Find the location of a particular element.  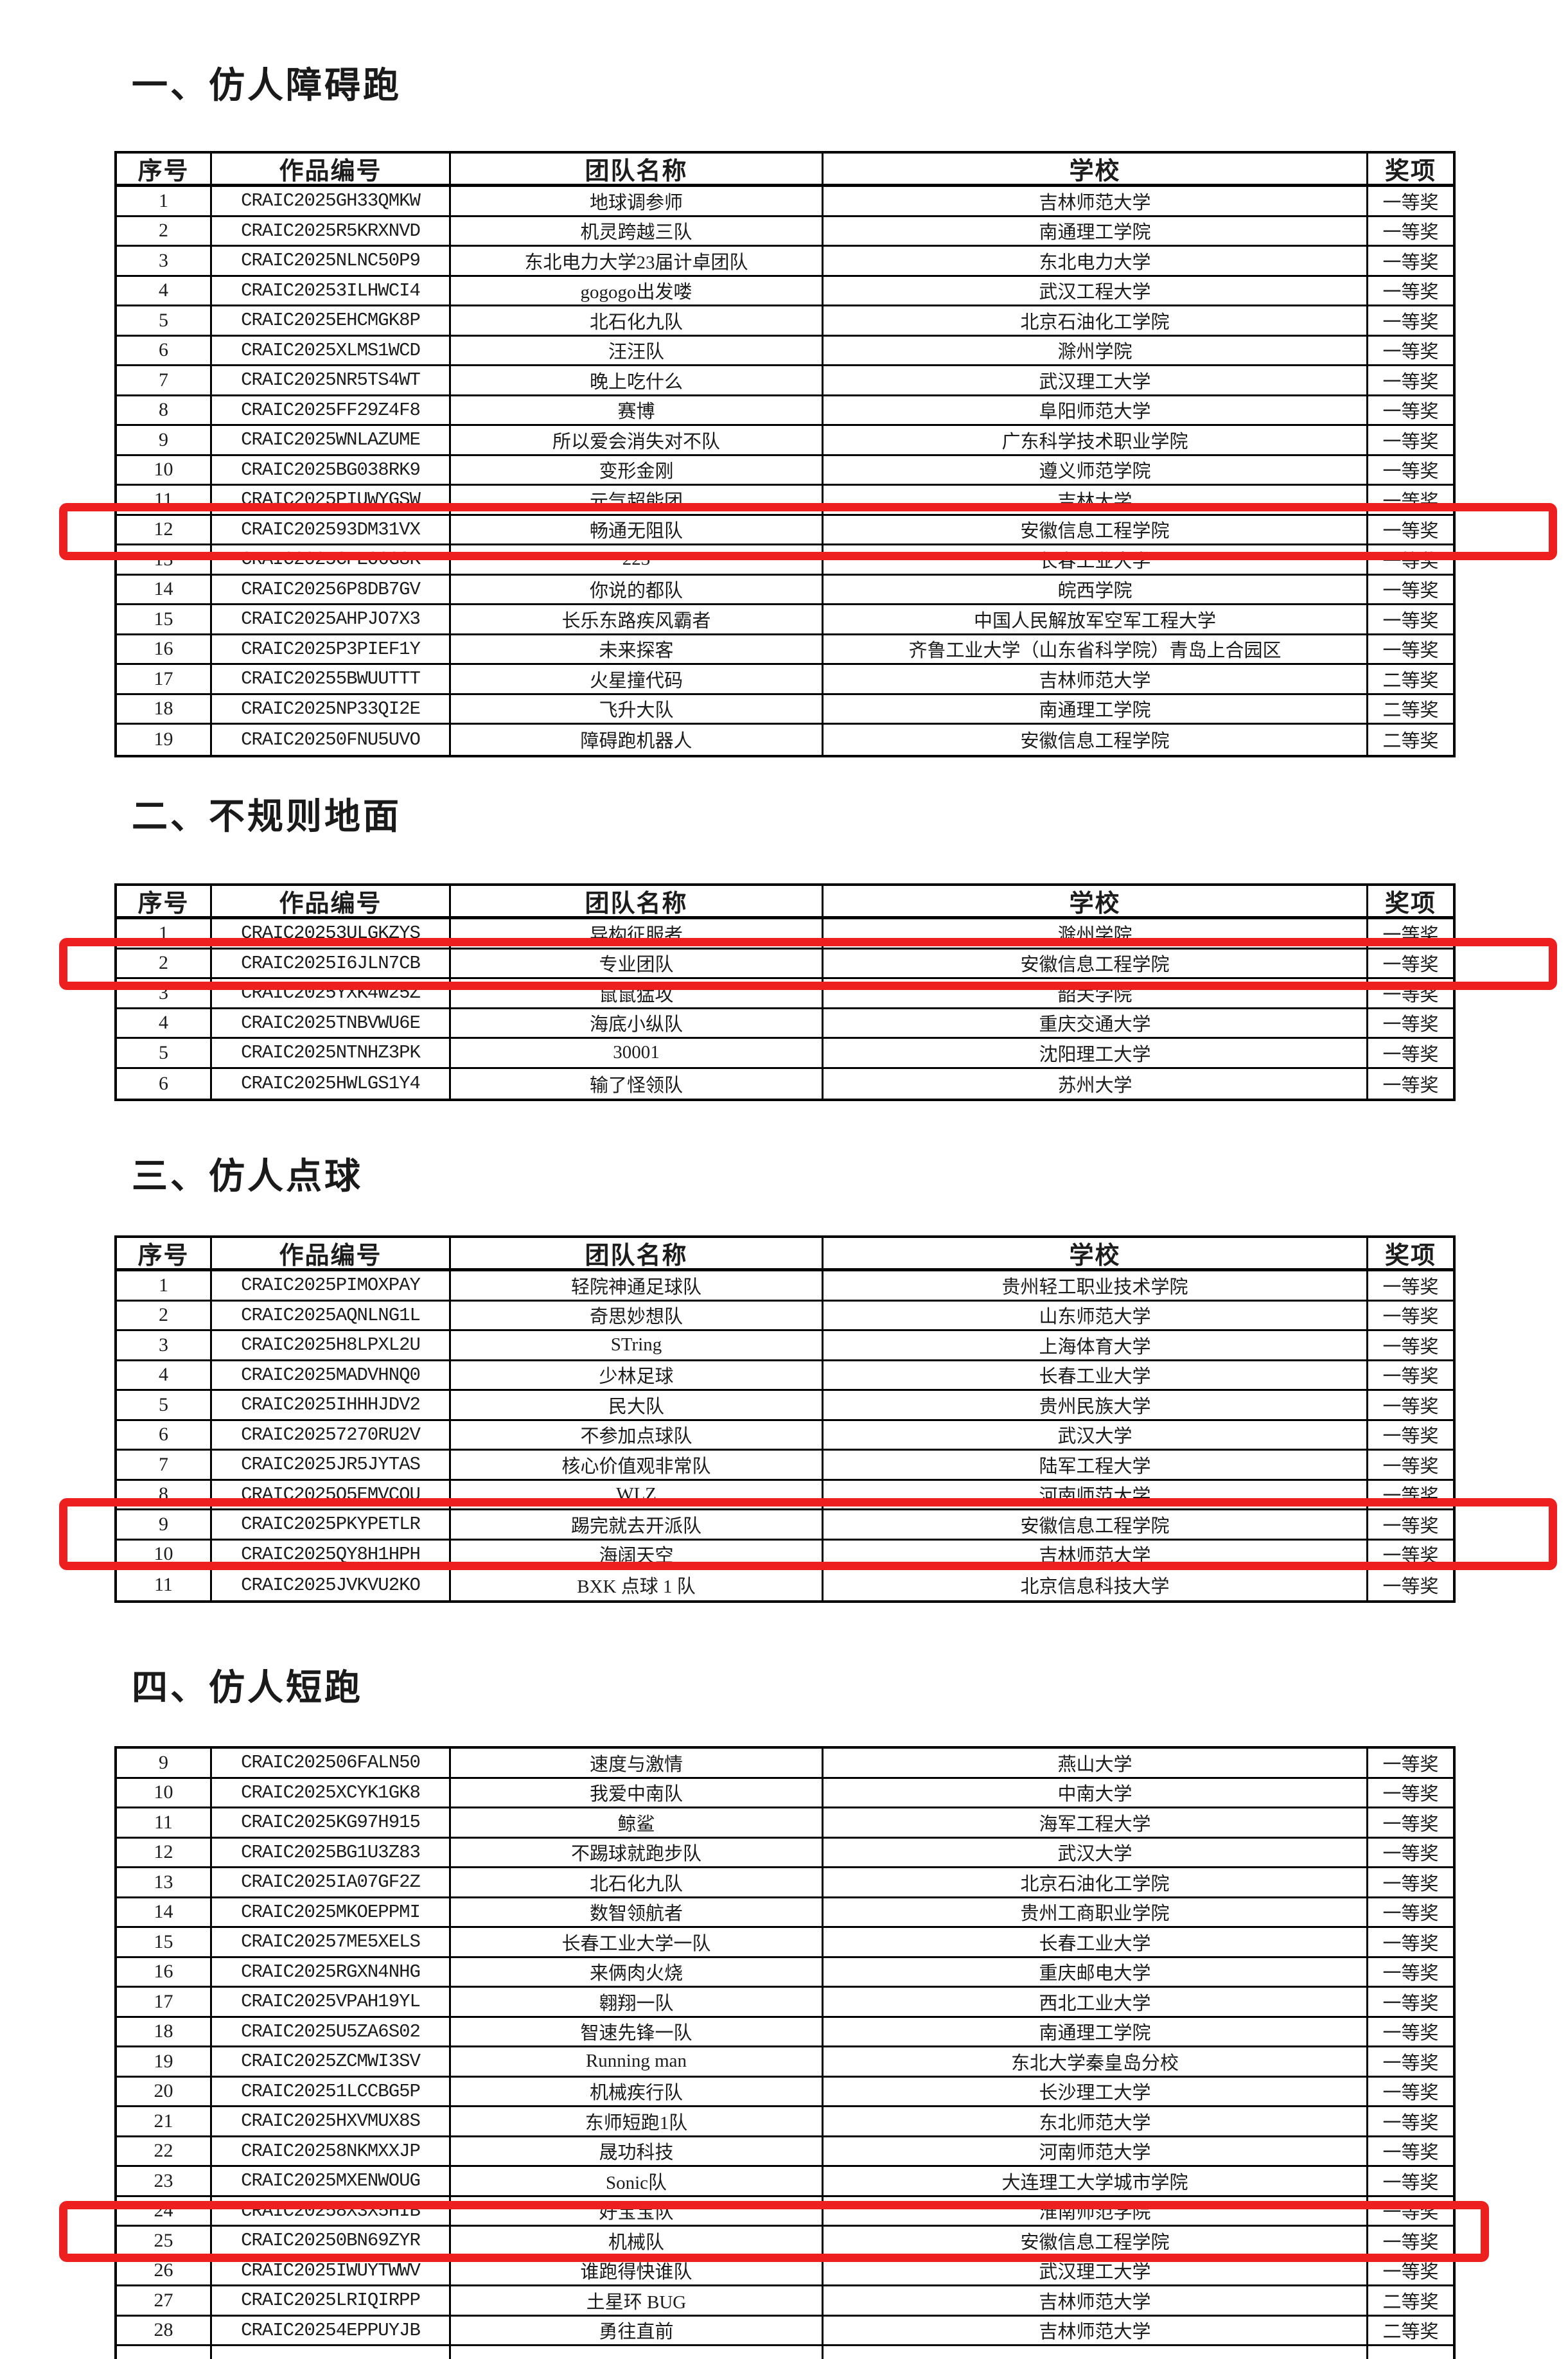

cell-school: 重庆交通大学 is located at coordinates (1096, 1023).